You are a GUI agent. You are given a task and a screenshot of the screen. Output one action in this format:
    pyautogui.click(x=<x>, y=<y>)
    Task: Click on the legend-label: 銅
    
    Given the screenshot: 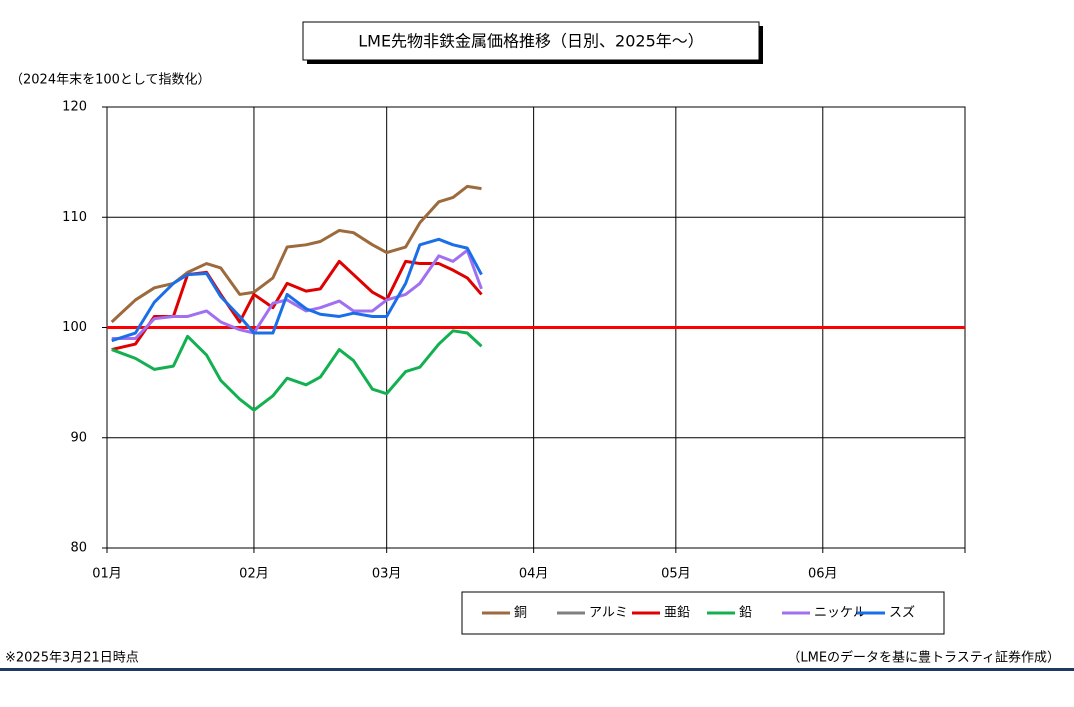 What is the action you would take?
    pyautogui.click(x=520, y=613)
    